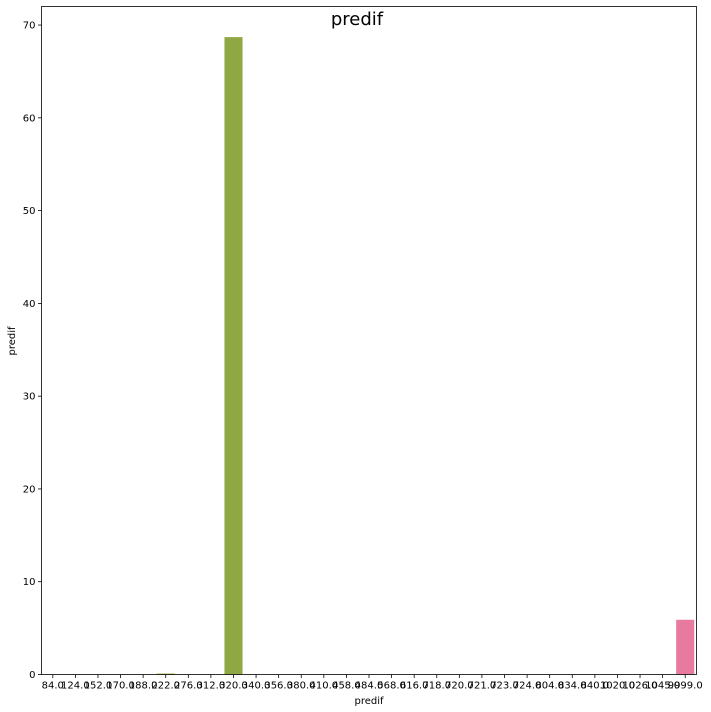  Describe the element at coordinates (233, 356) in the screenshot. I see `bar-320.0` at that location.